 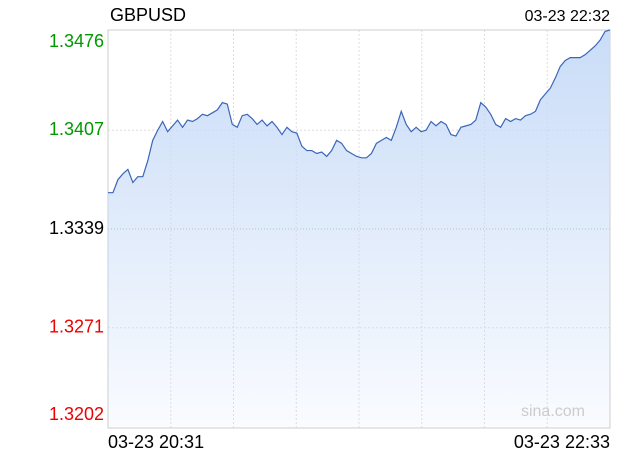 What do you see at coordinates (76, 129) in the screenshot?
I see `y-tick-label: 1.3407` at bounding box center [76, 129].